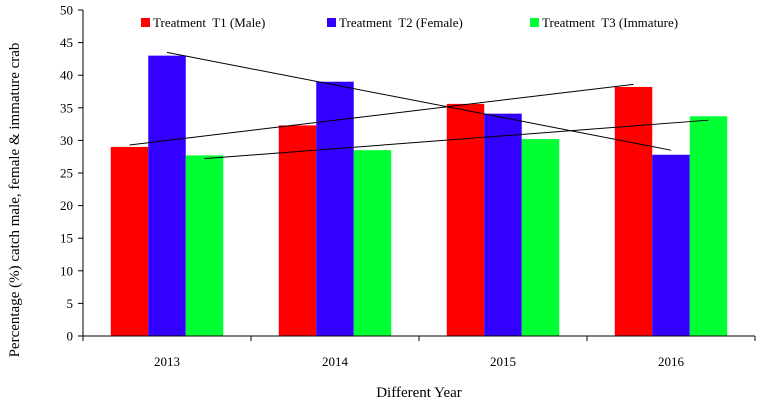 The image size is (758, 403). Describe the element at coordinates (66, 107) in the screenshot. I see `y-tick-label: 35` at that location.